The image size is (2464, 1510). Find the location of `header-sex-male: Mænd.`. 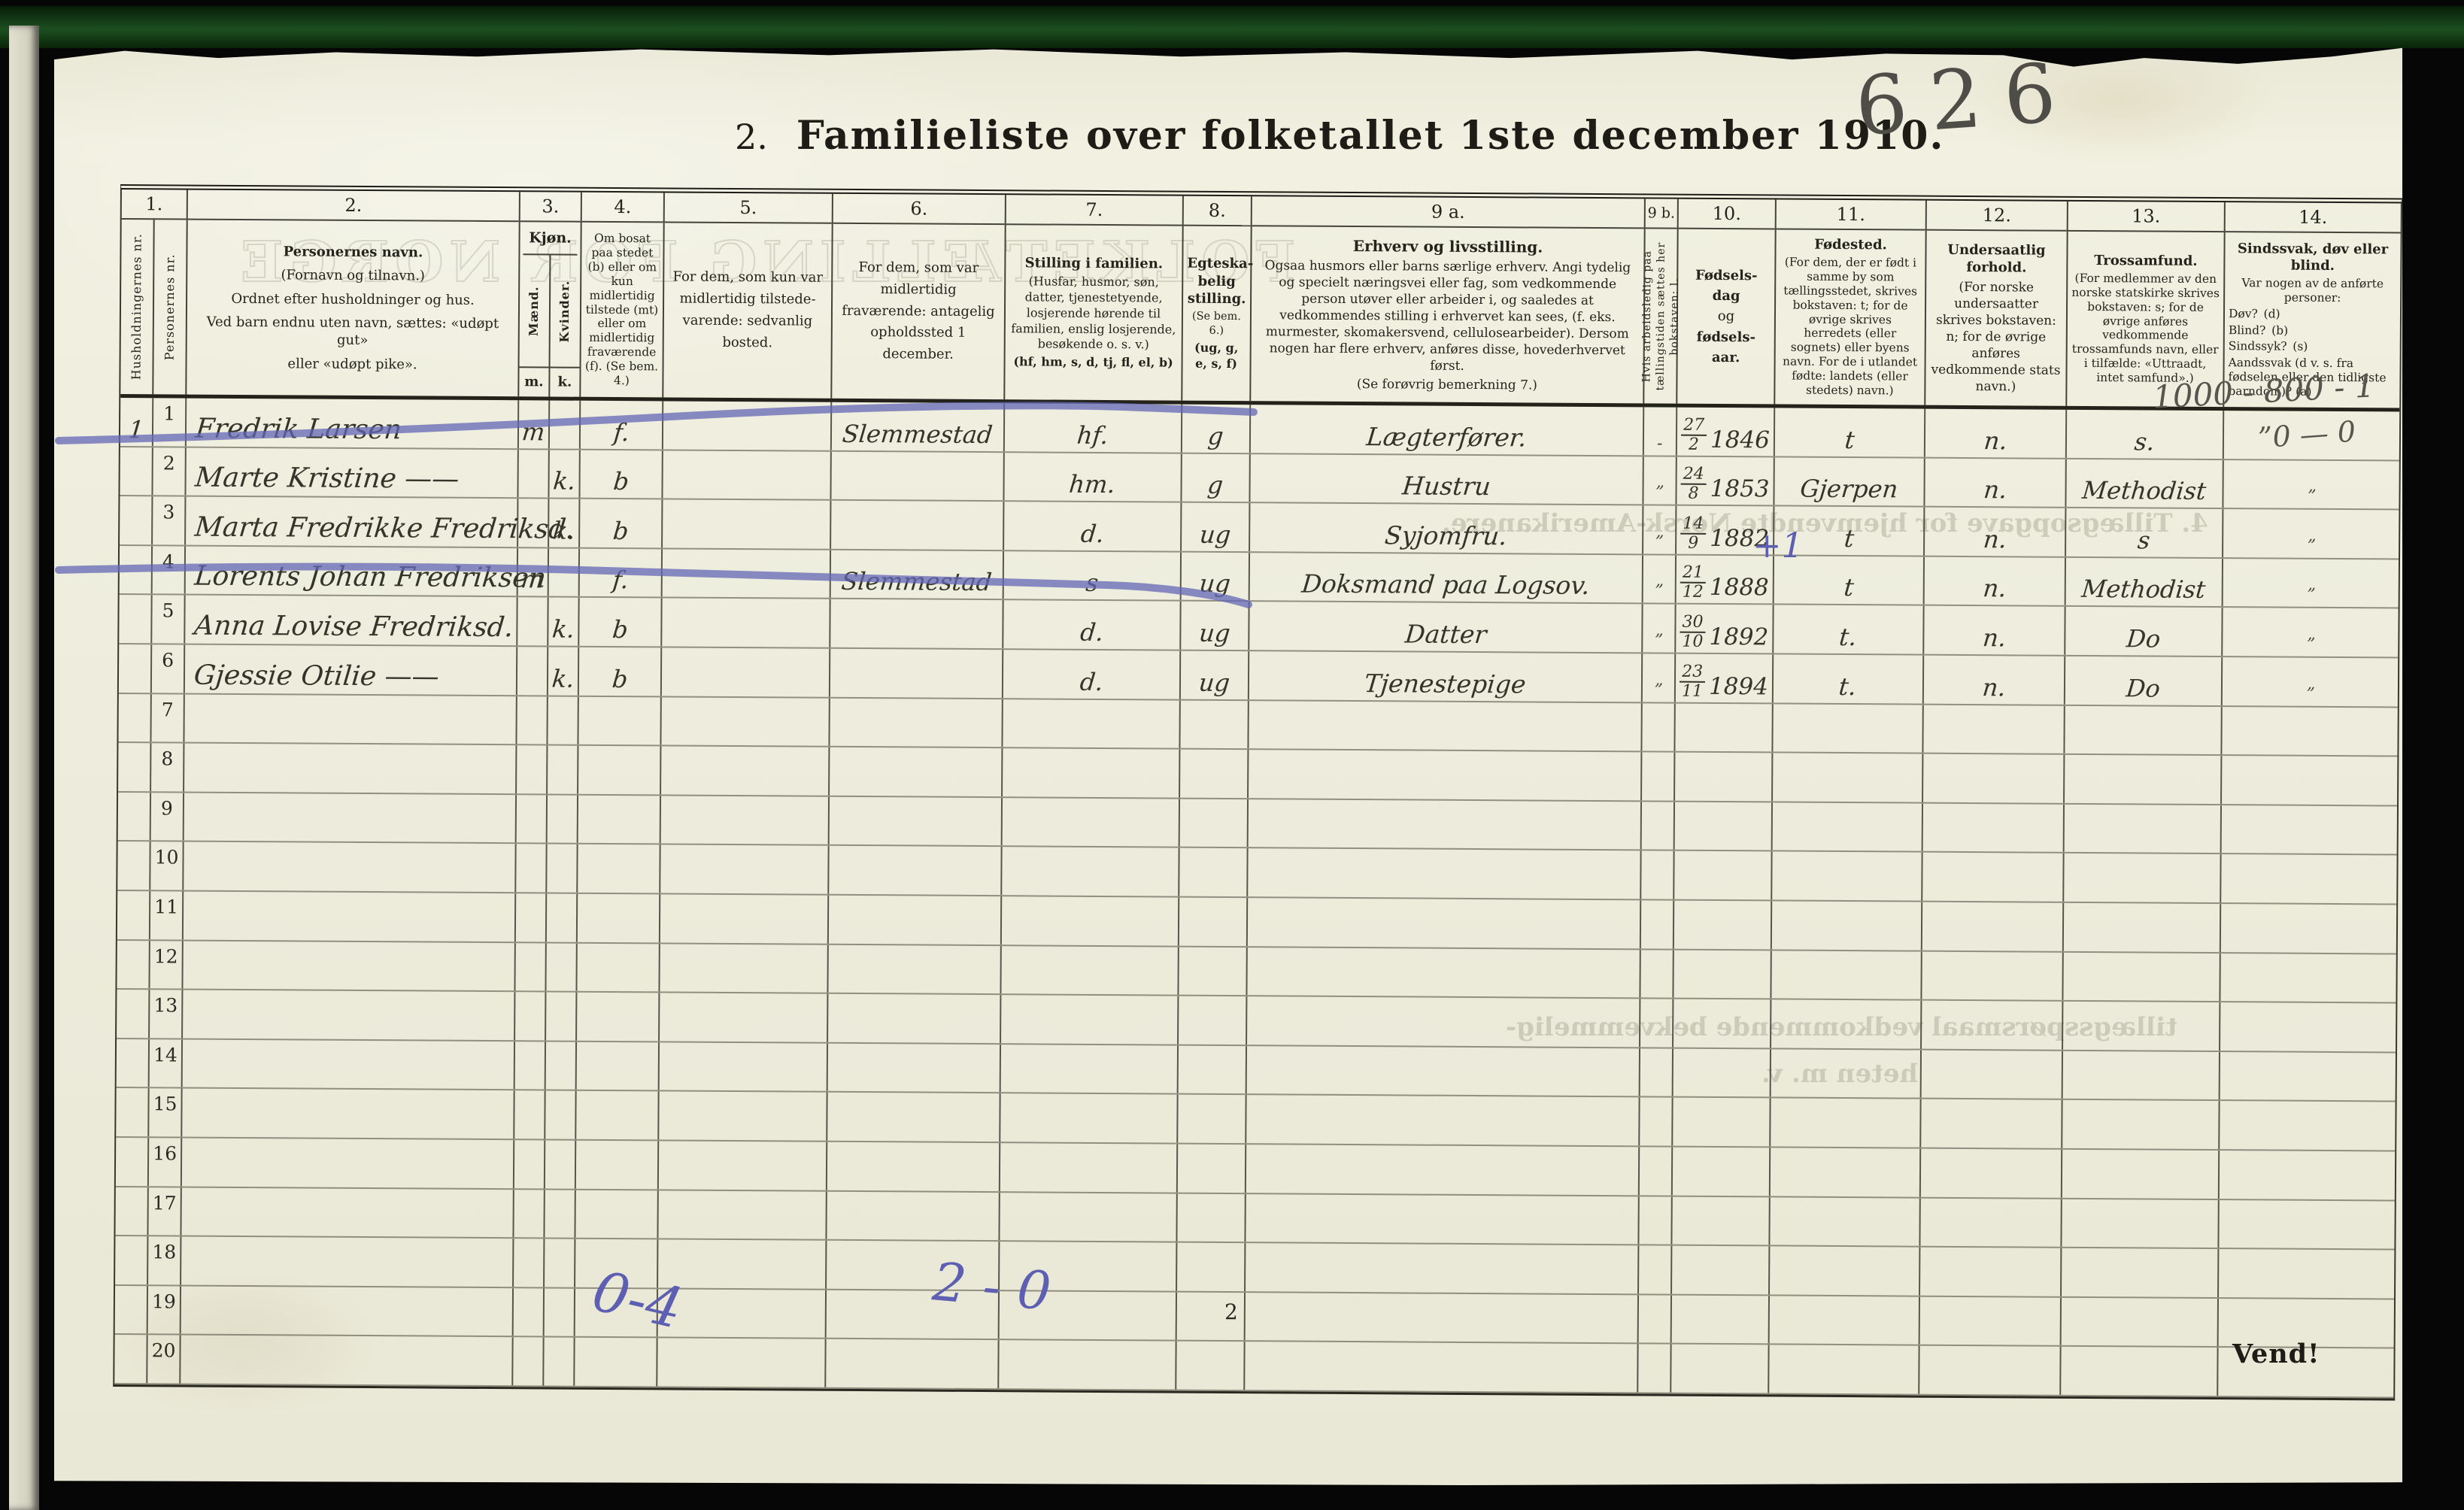

header-sex-male: Mænd. is located at coordinates (534, 310).